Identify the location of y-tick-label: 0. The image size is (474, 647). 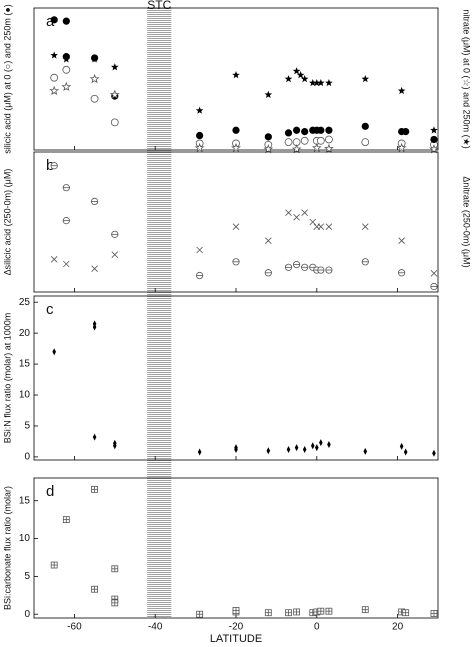
(27, 457).